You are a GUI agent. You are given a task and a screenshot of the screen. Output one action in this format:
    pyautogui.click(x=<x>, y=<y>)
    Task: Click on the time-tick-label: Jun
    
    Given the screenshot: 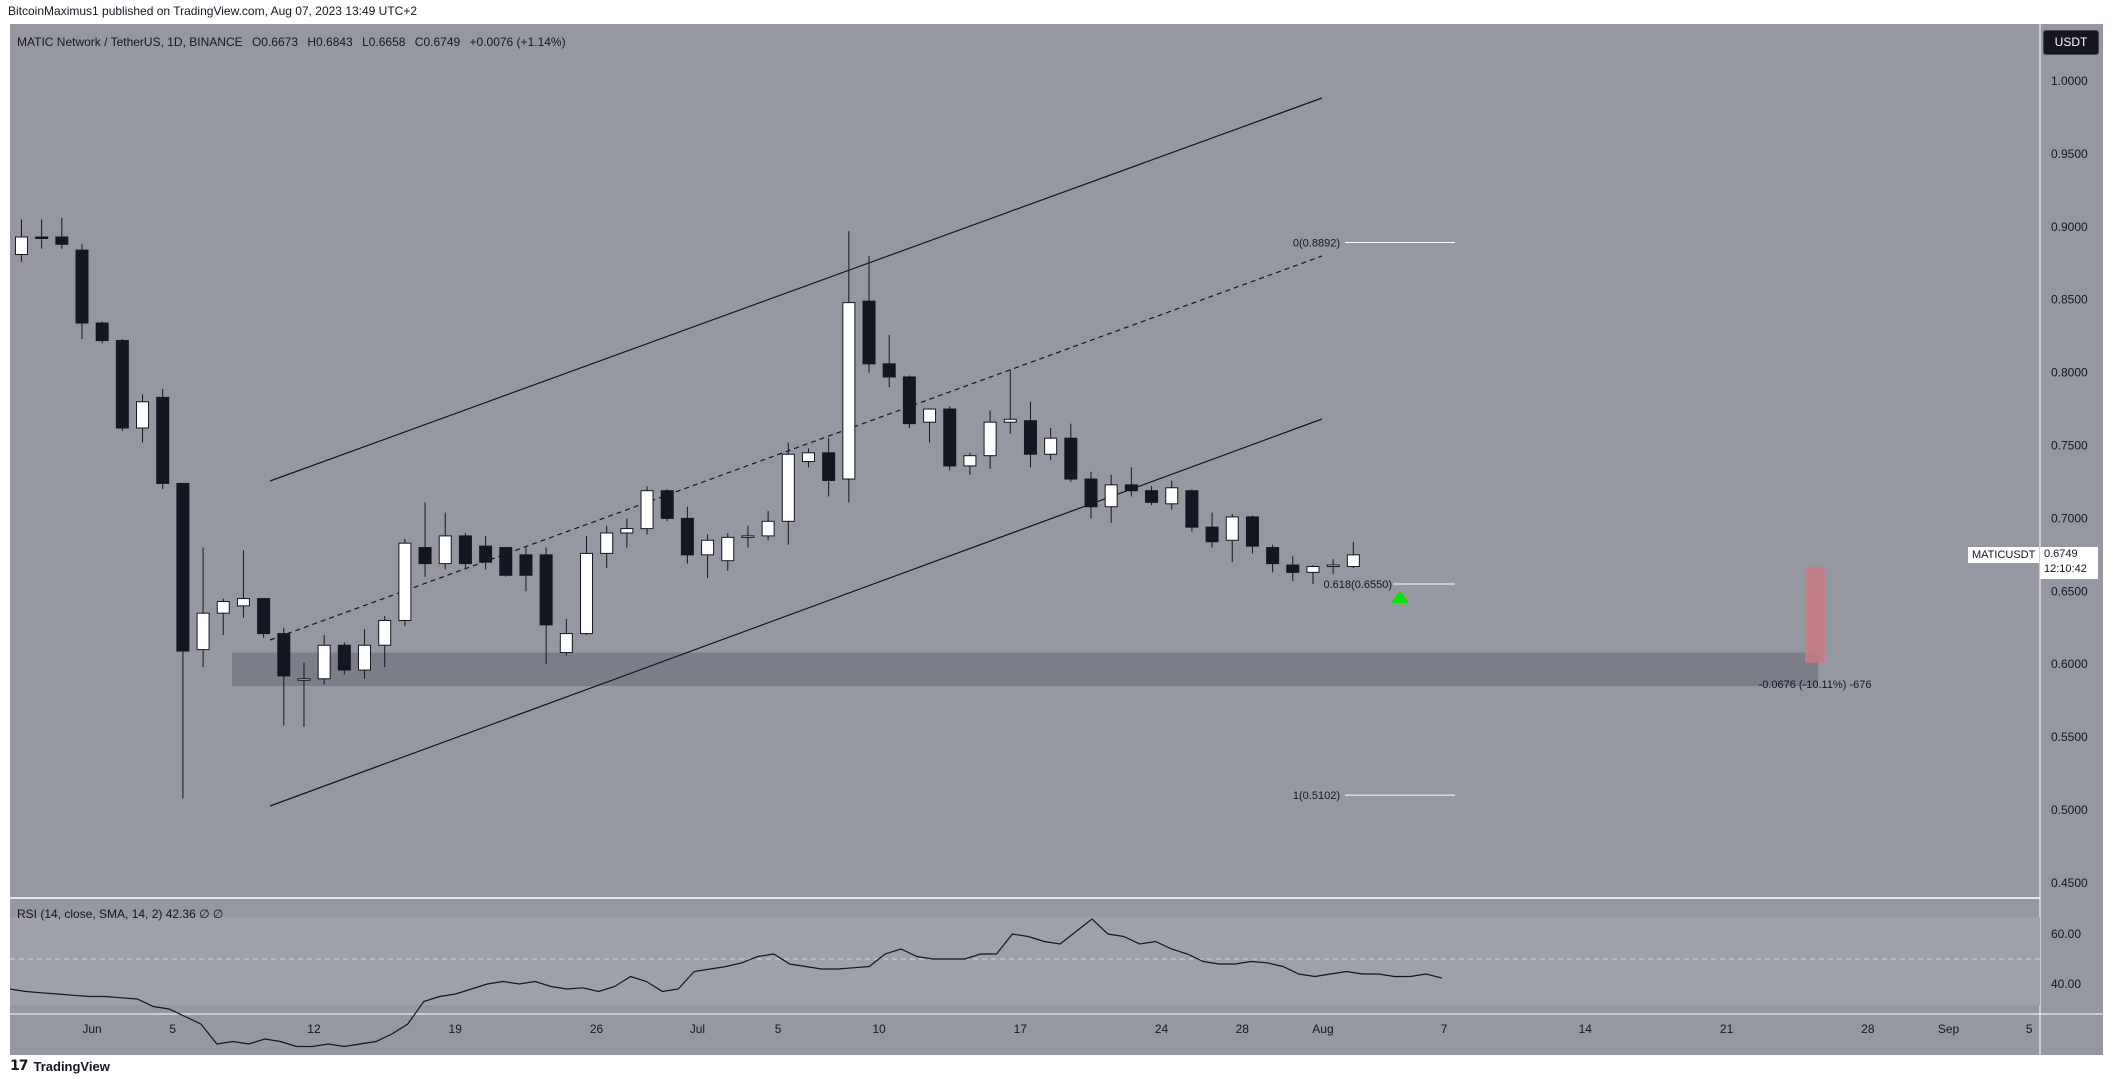 What is the action you would take?
    pyautogui.click(x=91, y=1029)
    